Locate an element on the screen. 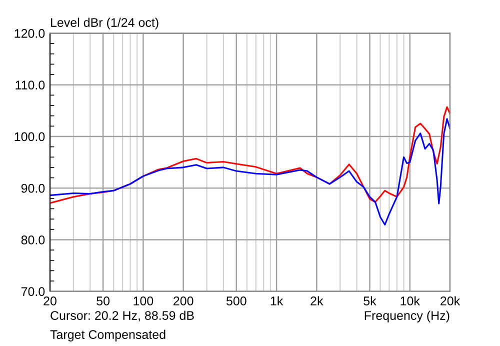 The width and height of the screenshot is (500, 346). y-tick-label: 90.0 is located at coordinates (33, 188).